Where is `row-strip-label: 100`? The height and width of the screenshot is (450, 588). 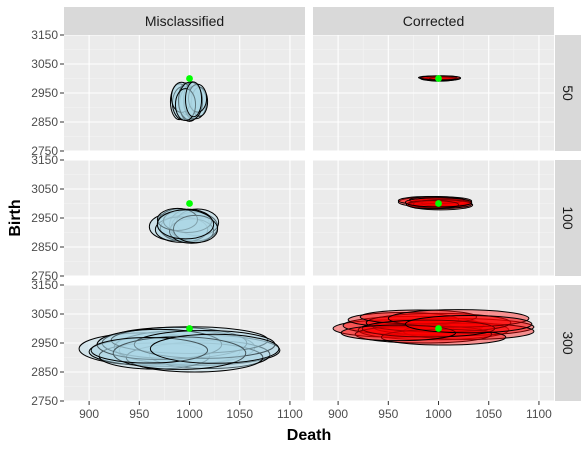
row-strip-label: 100 is located at coordinates (568, 218).